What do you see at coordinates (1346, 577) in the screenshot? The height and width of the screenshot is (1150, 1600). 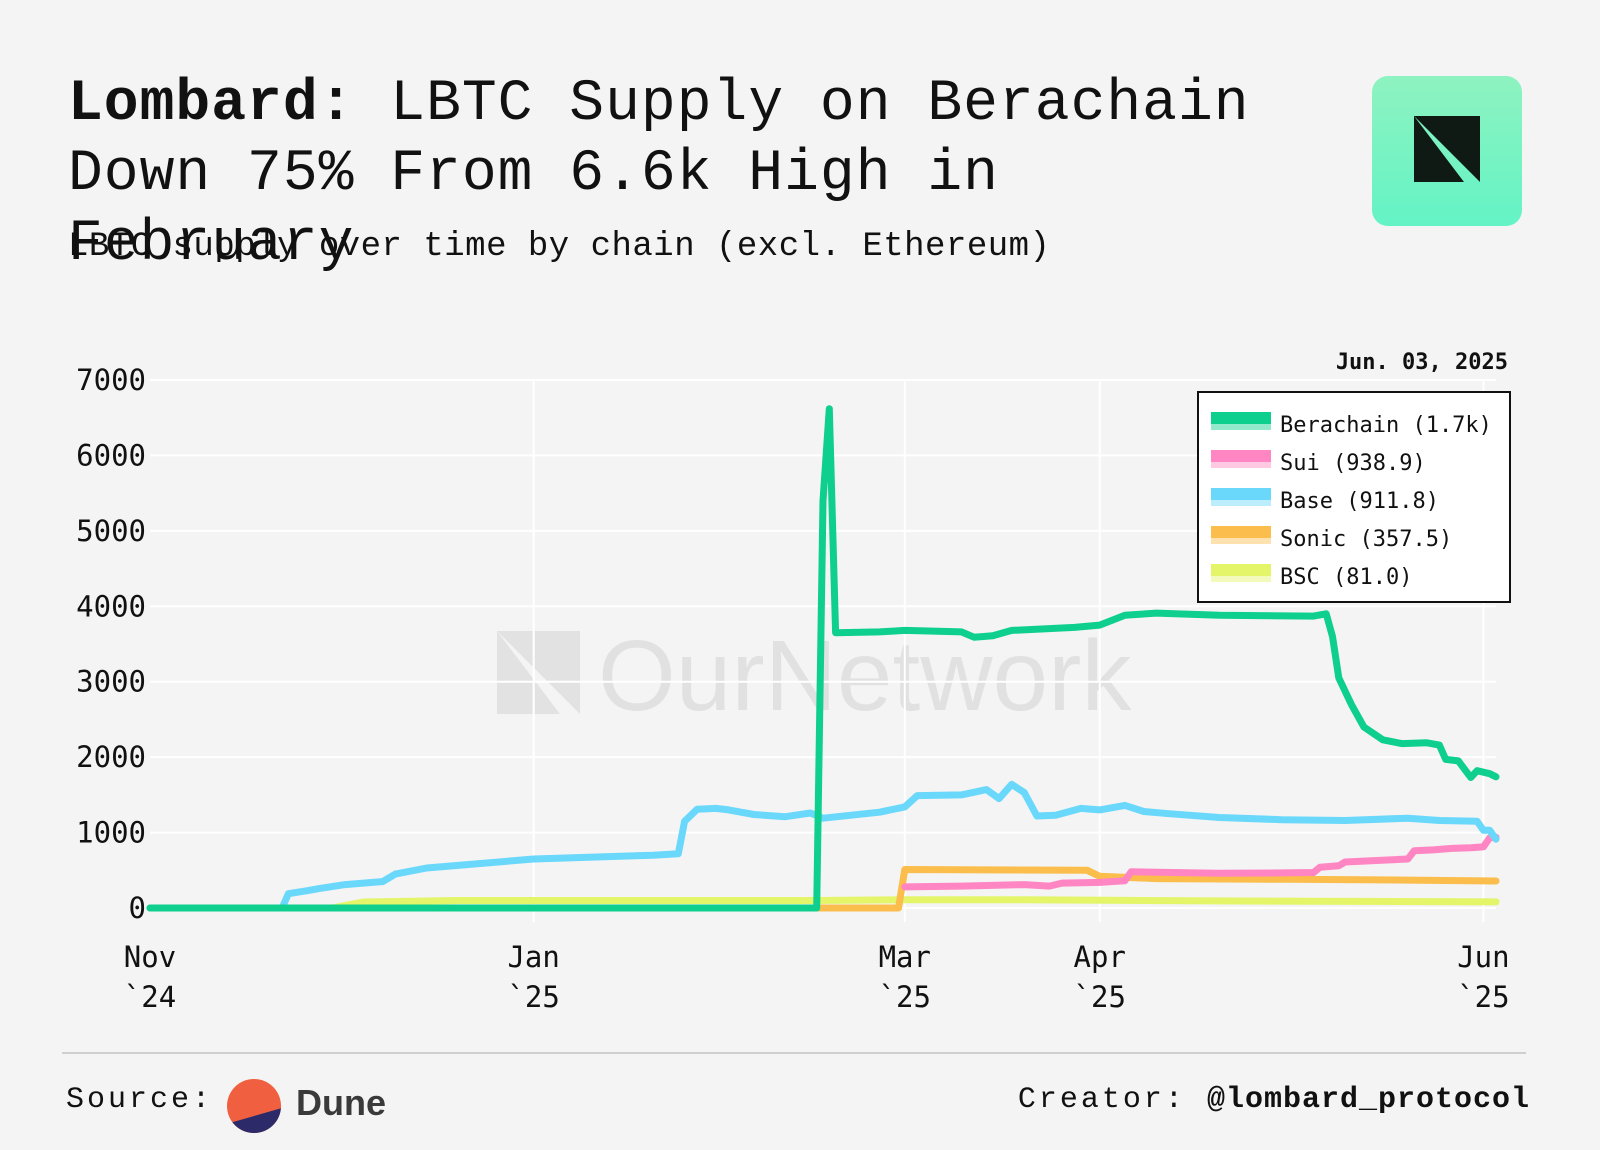 I see `legend-label-bsc: BSC (81.0)` at bounding box center [1346, 577].